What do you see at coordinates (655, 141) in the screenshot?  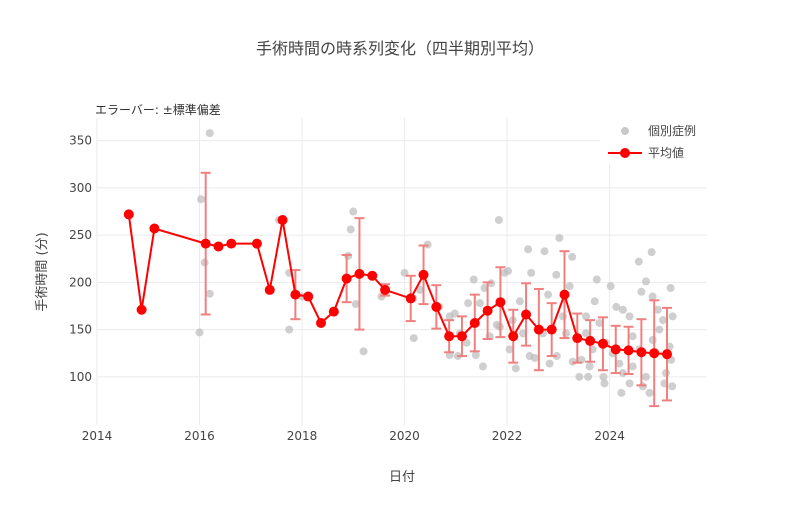 I see `legend: 個別症例 平均値` at bounding box center [655, 141].